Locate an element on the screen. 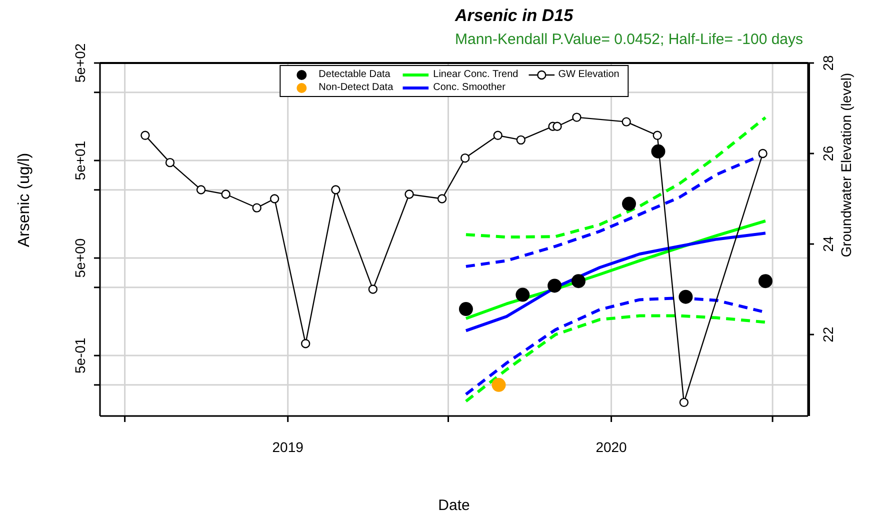 The width and height of the screenshot is (873, 521). x-tick-label: 2020 is located at coordinates (612, 447).